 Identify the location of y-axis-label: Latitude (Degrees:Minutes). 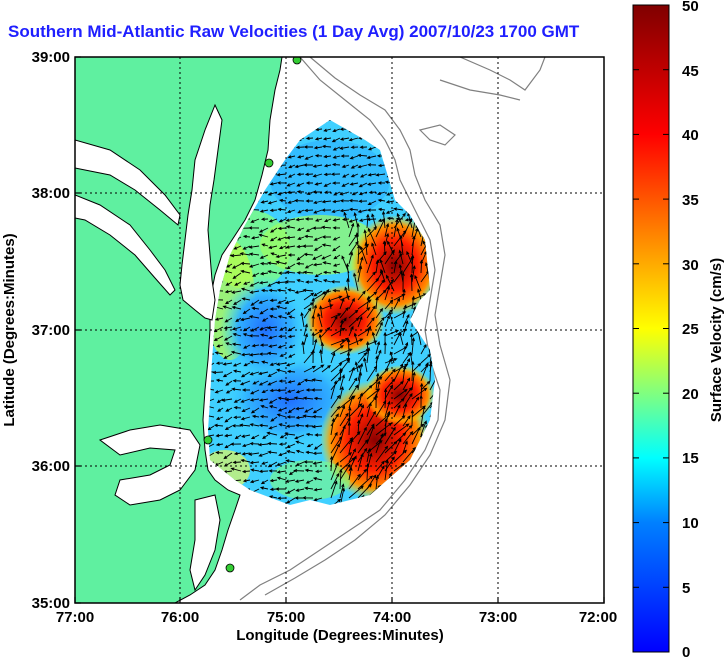
(9, 329).